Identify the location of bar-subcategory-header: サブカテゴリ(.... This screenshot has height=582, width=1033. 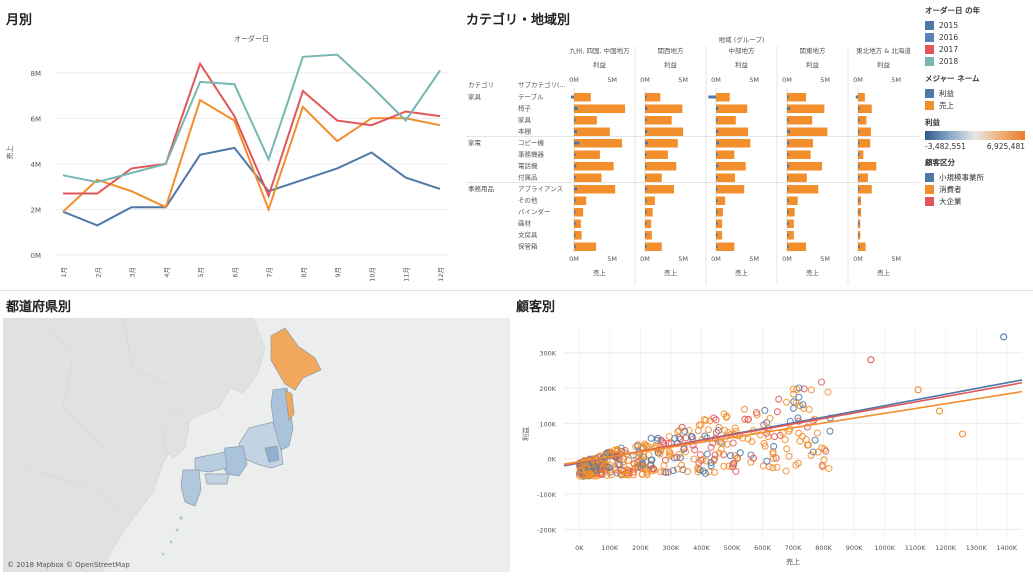
(542, 84).